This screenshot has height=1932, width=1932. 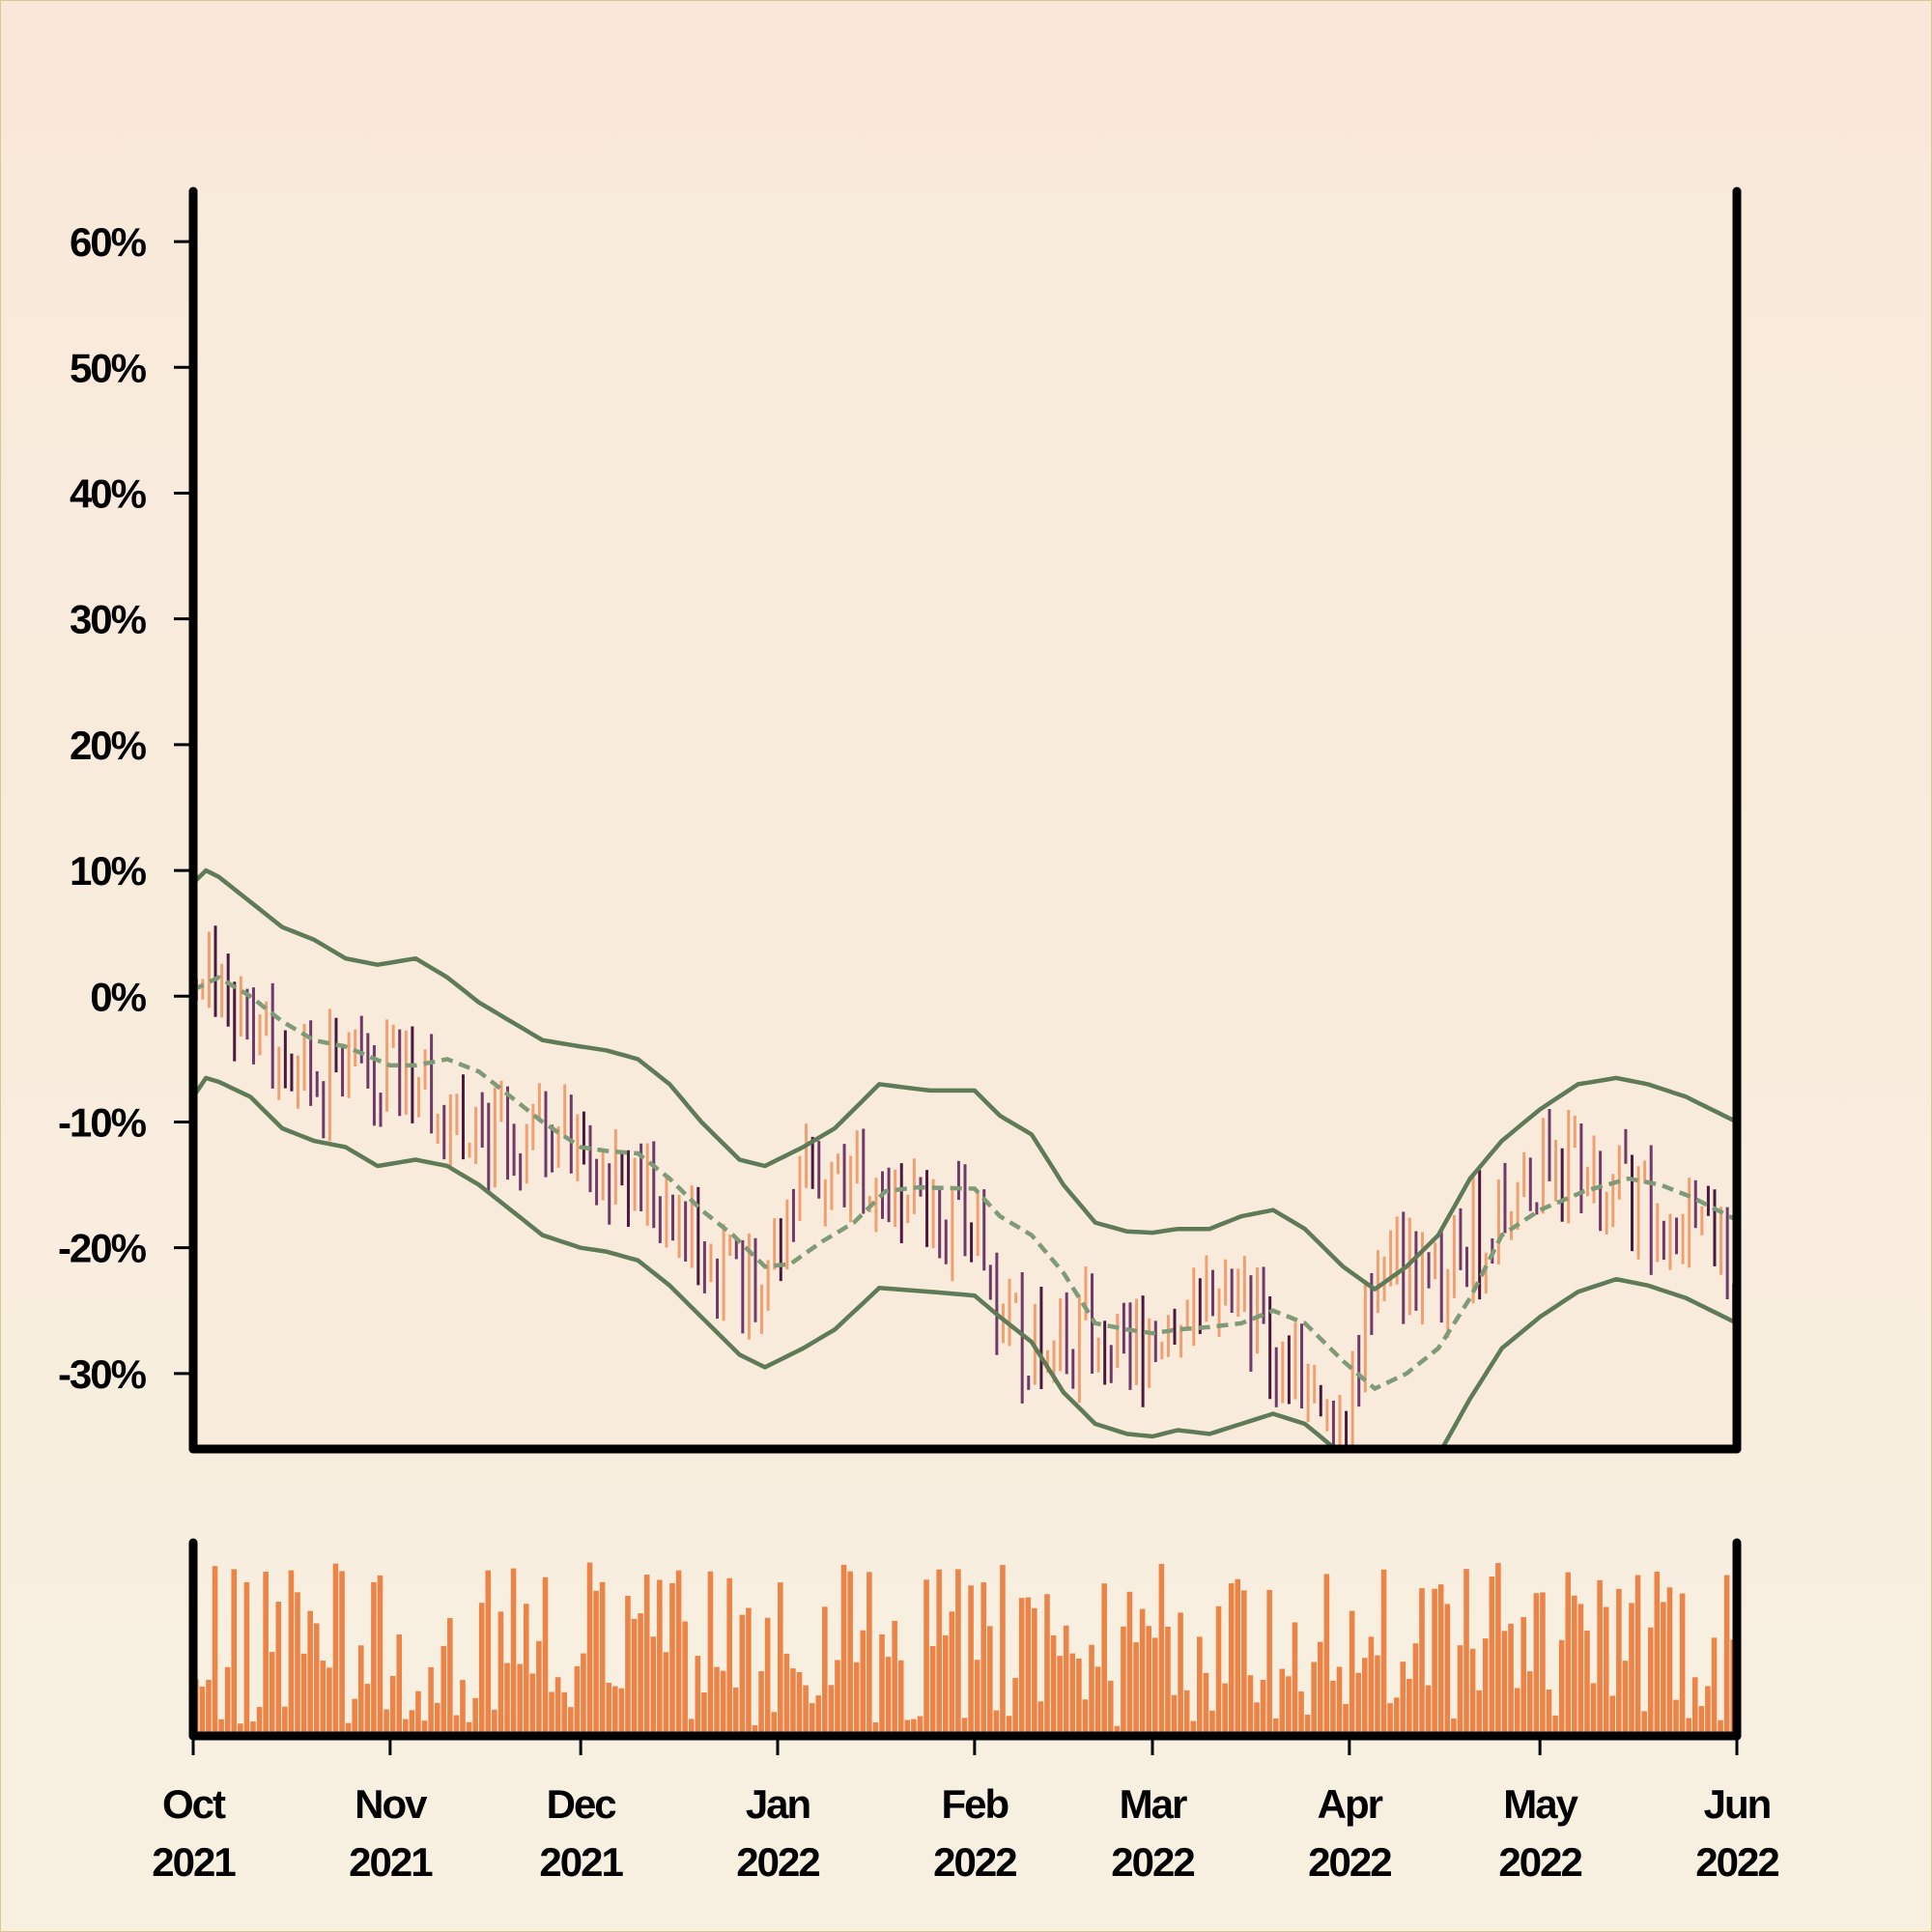 What do you see at coordinates (108, 367) in the screenshot?
I see `y-tick-label: 50%` at bounding box center [108, 367].